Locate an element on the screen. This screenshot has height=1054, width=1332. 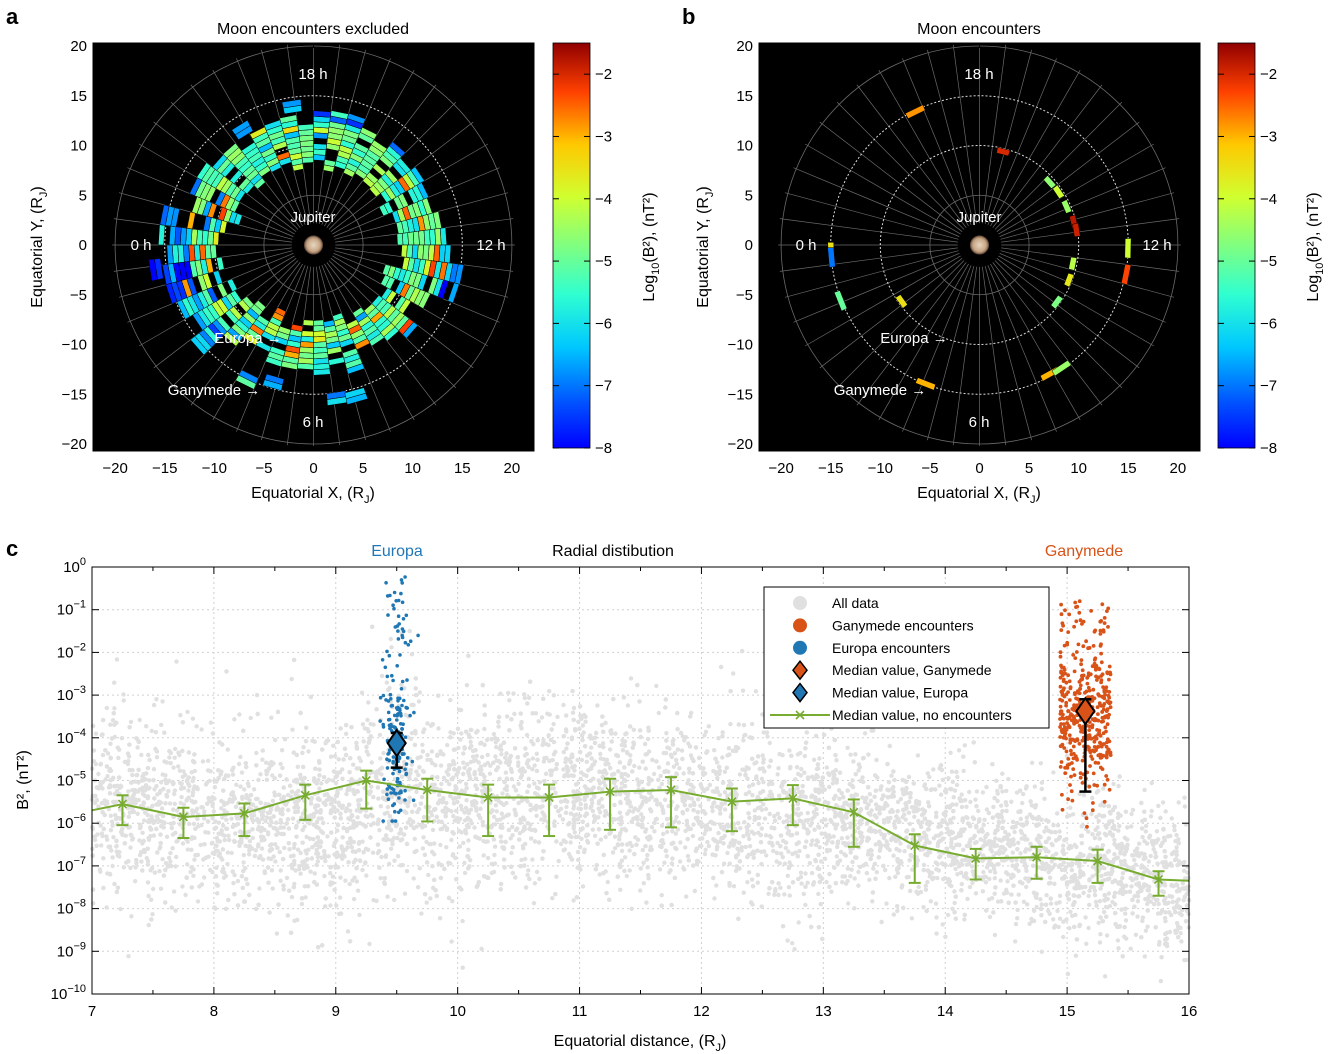
panel-b-ylabel: Equatorial Y, (RJ) is located at coordinates (705, 246).